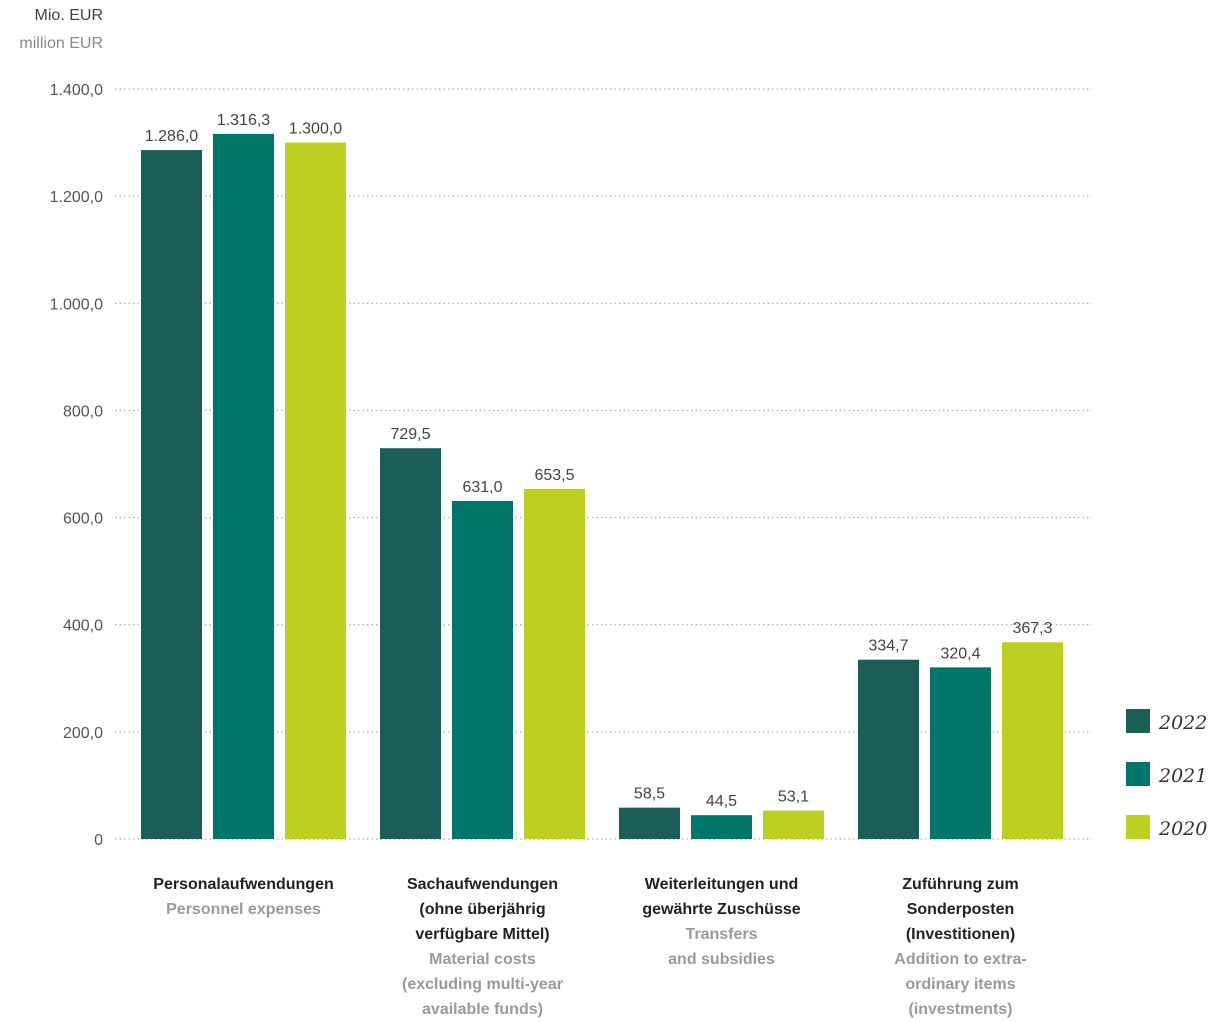  I want to click on category-label: Personalaufwendungen Personnel expenses, so click(244, 897).